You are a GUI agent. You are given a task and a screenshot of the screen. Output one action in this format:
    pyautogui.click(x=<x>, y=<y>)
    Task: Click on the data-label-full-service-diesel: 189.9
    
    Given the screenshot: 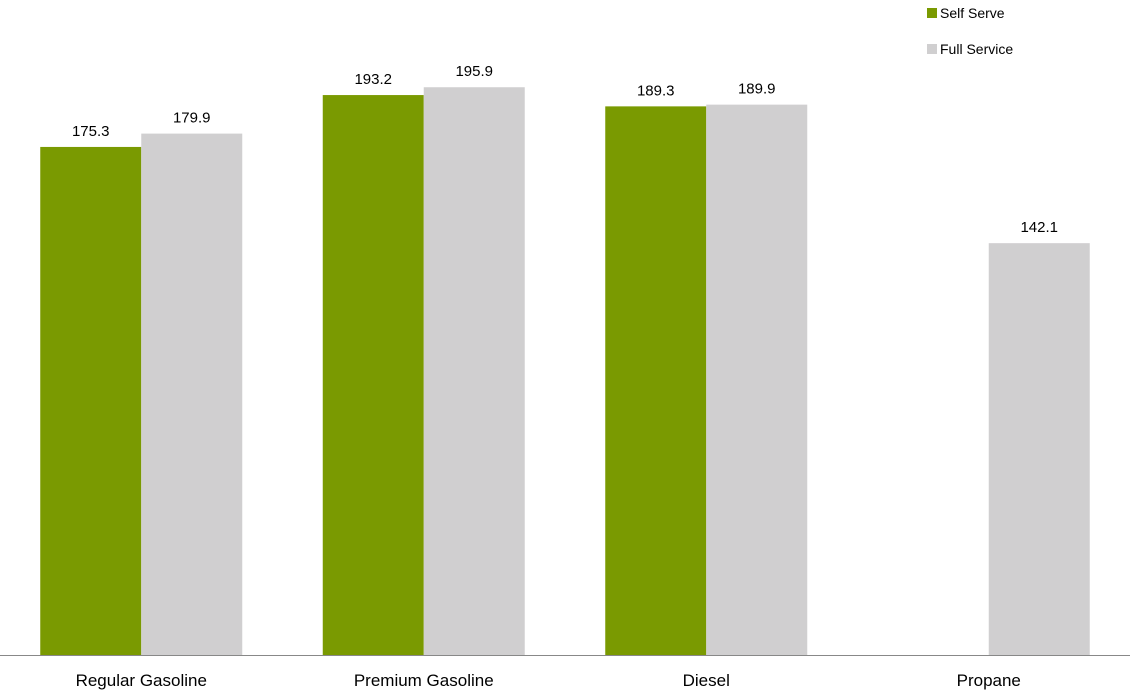 What is the action you would take?
    pyautogui.click(x=757, y=89)
    